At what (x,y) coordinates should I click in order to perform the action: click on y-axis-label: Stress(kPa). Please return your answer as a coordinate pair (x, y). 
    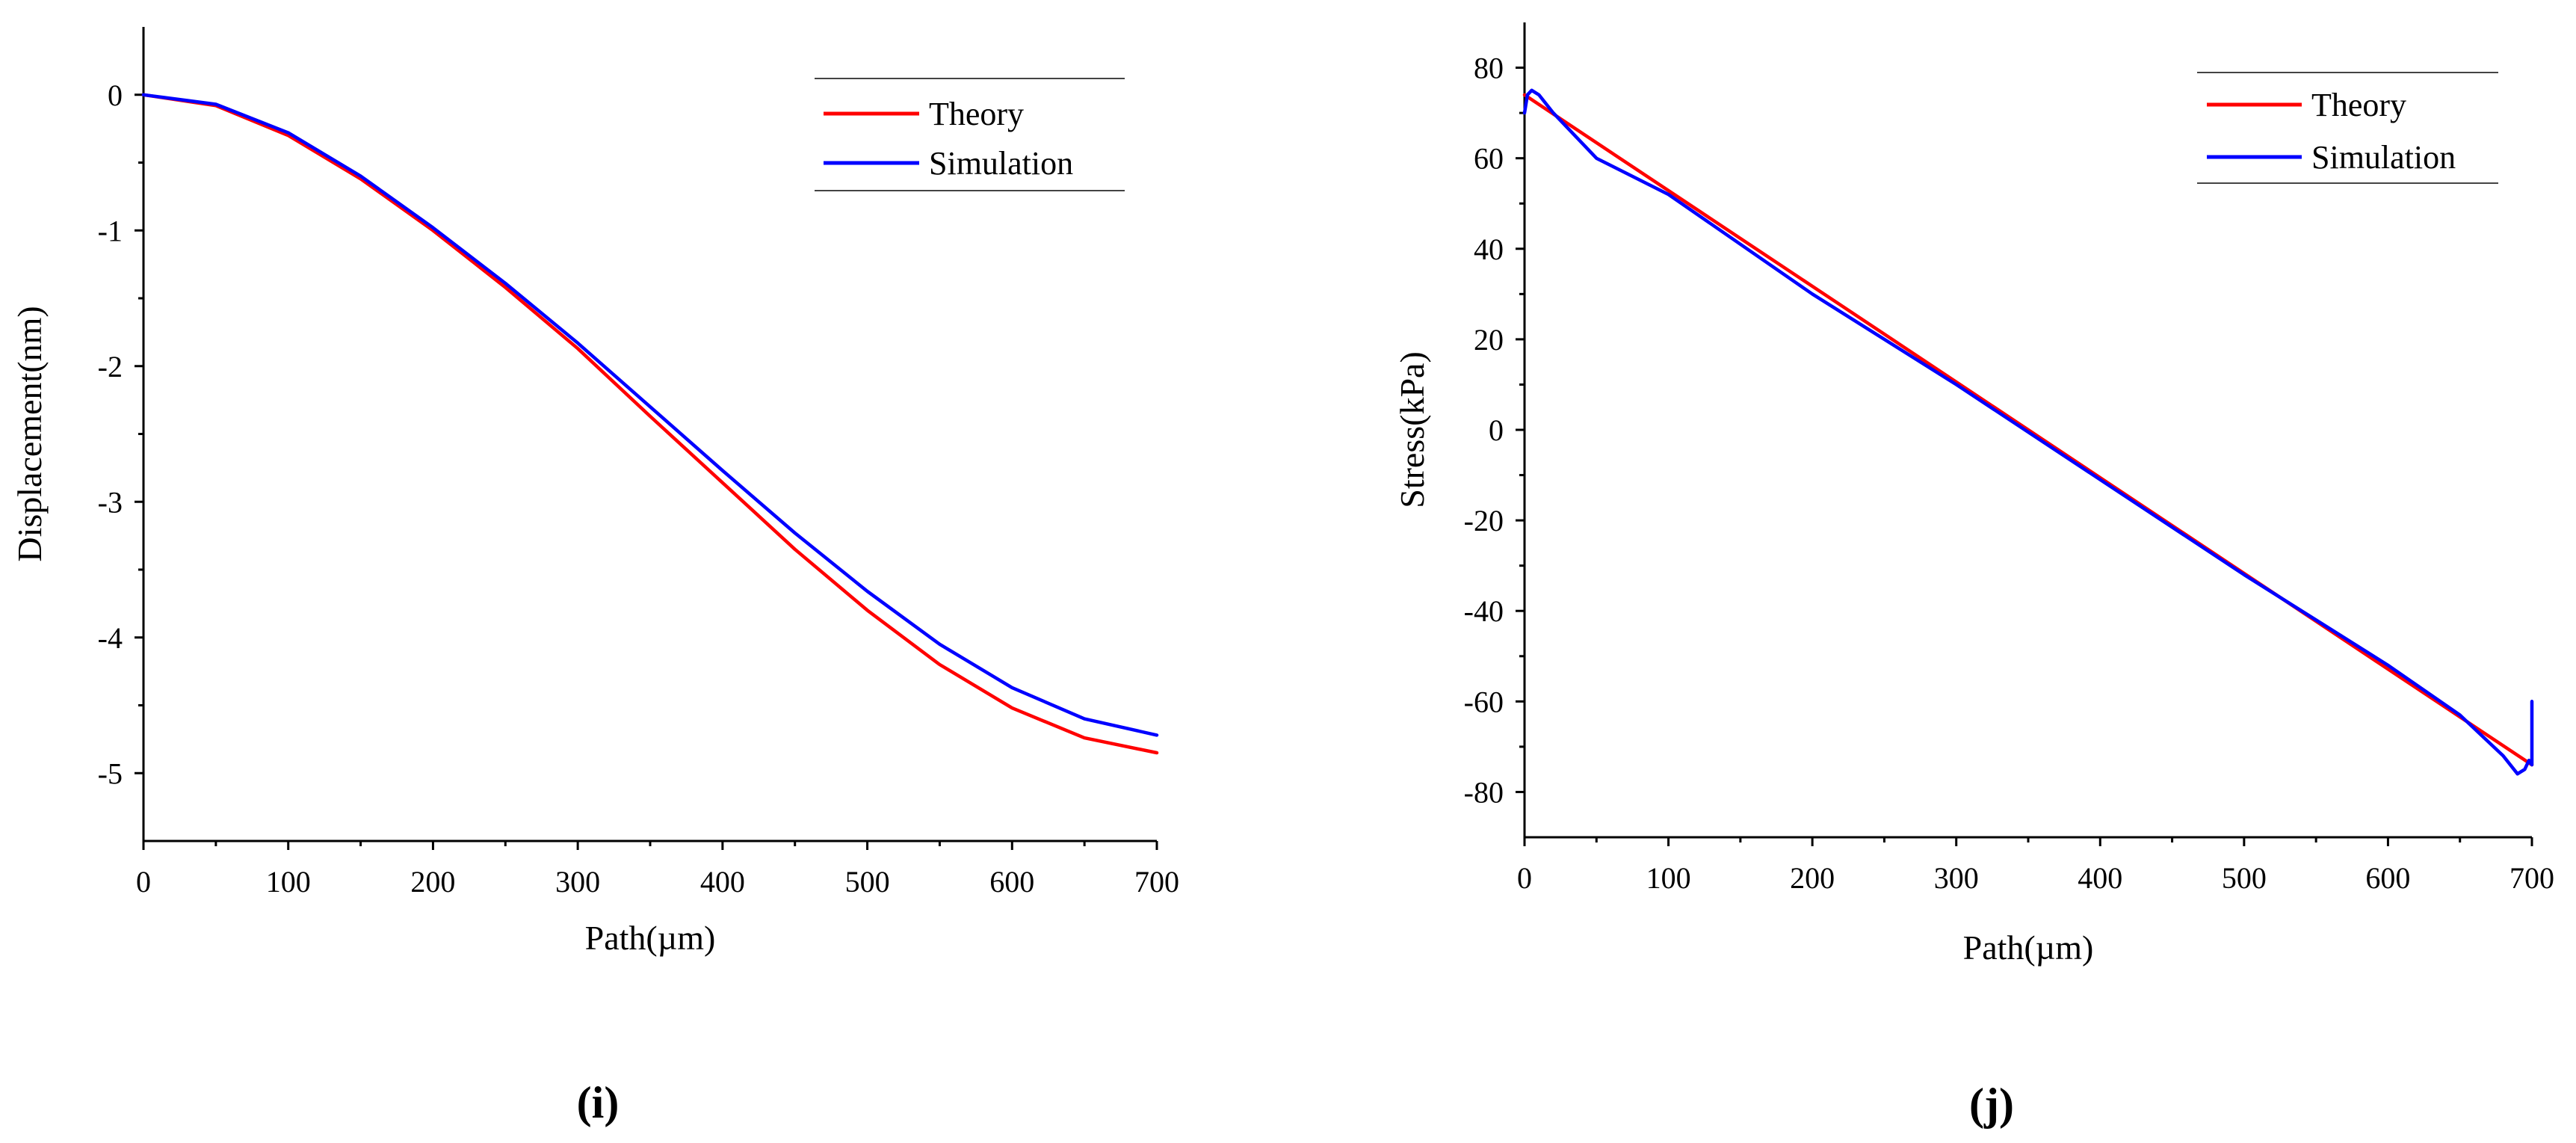
    Looking at the image, I should click on (1412, 429).